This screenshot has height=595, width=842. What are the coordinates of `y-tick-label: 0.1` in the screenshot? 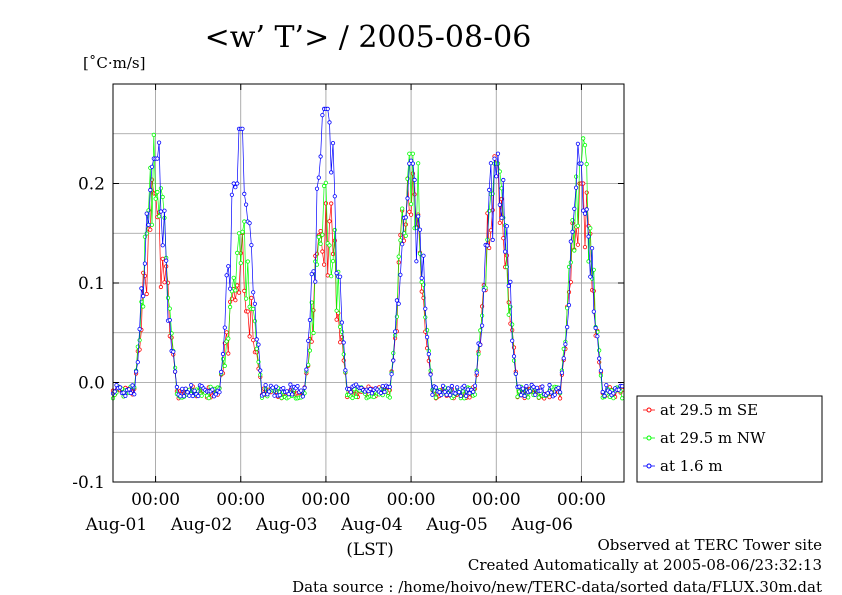 It's located at (91, 284).